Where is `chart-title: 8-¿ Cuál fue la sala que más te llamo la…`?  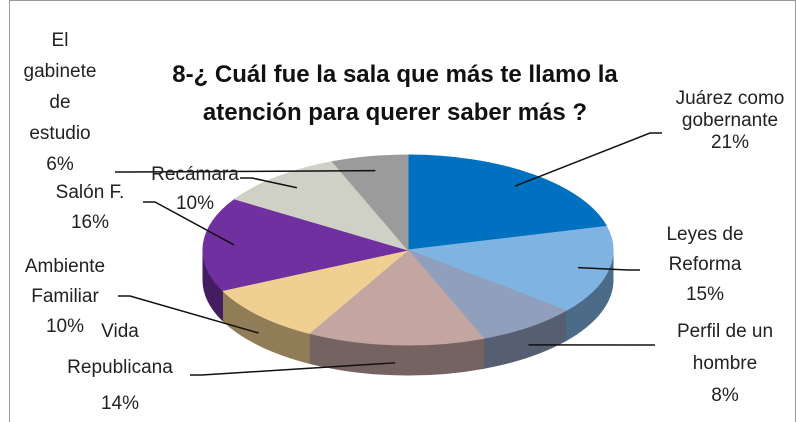
chart-title: 8-¿ Cuál fue la sala que más te llamo la… is located at coordinates (395, 93).